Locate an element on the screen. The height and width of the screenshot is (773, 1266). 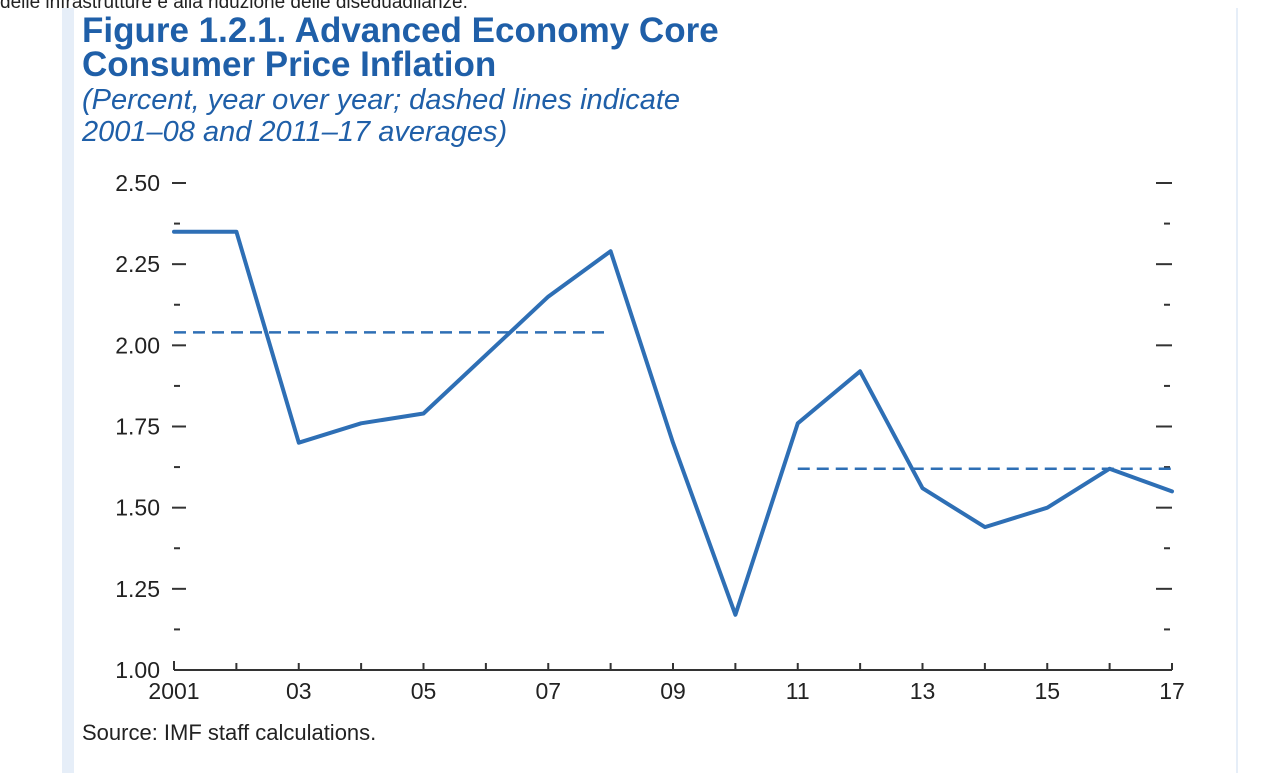
x-tick-label: 2001 is located at coordinates (173, 691).